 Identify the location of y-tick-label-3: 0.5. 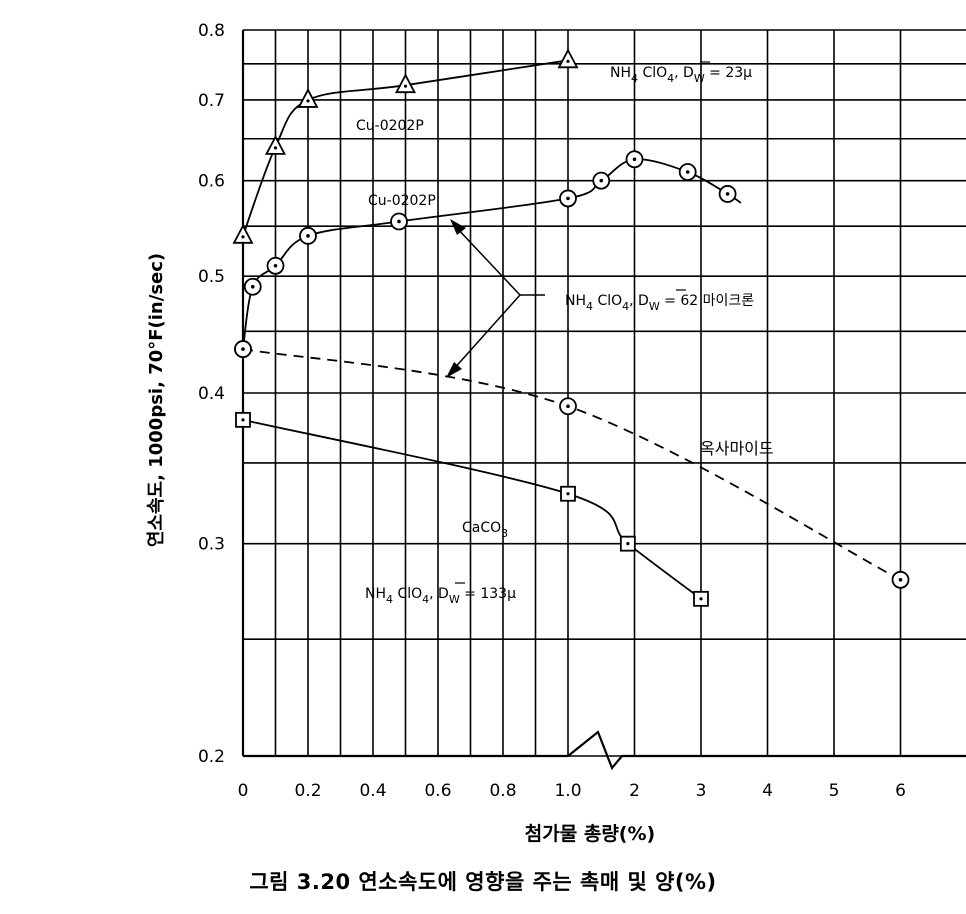
(211, 277).